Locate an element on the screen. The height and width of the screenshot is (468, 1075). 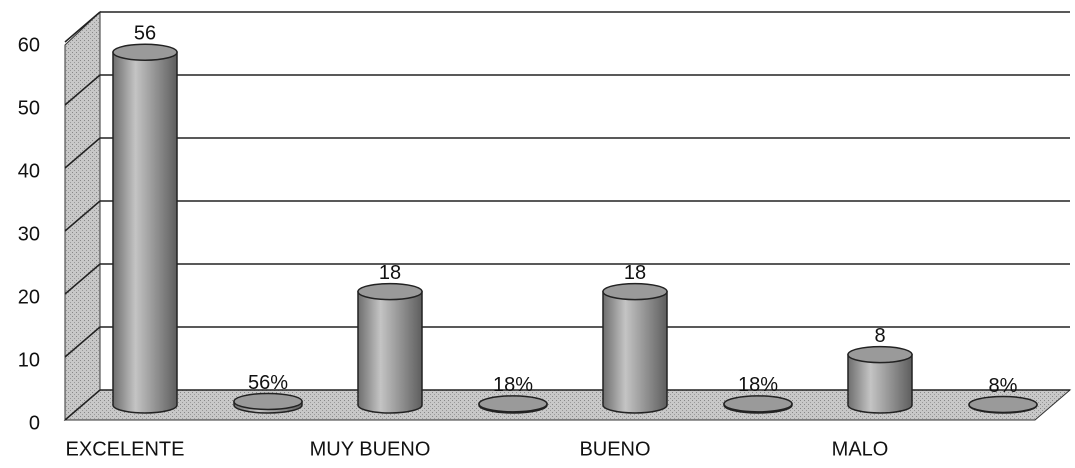
x-tick-label: EXCELENTE is located at coordinates (125, 449).